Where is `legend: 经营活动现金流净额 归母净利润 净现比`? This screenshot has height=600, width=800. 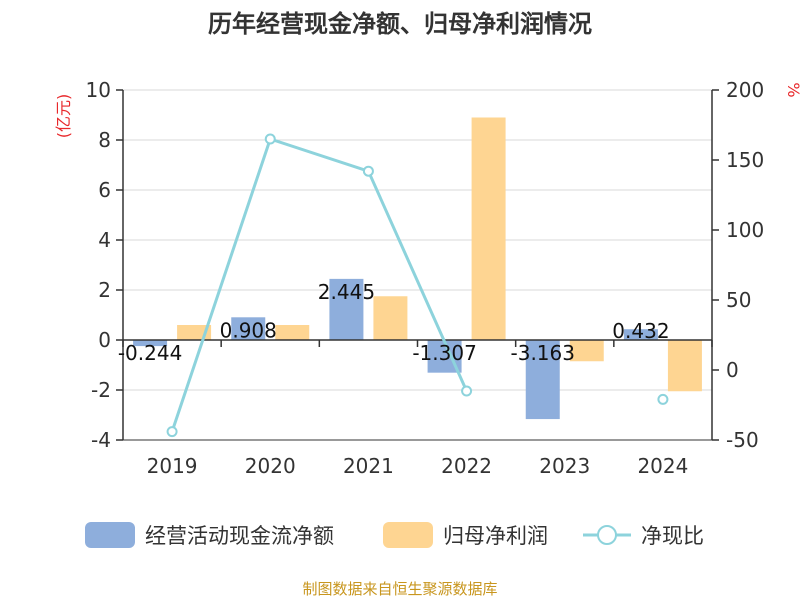 legend: 经营活动现金流净额 归母净利润 净现比 is located at coordinates (394, 535).